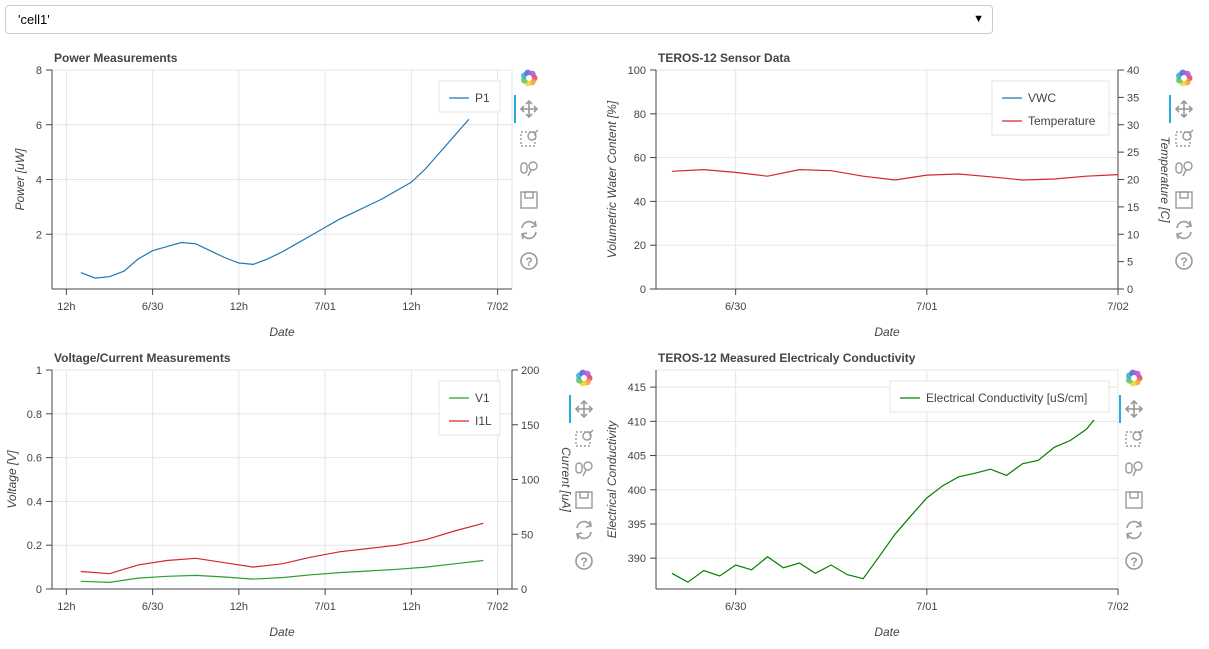 The image size is (1209, 649). I want to click on y-tick-label: 405, so click(637, 457).